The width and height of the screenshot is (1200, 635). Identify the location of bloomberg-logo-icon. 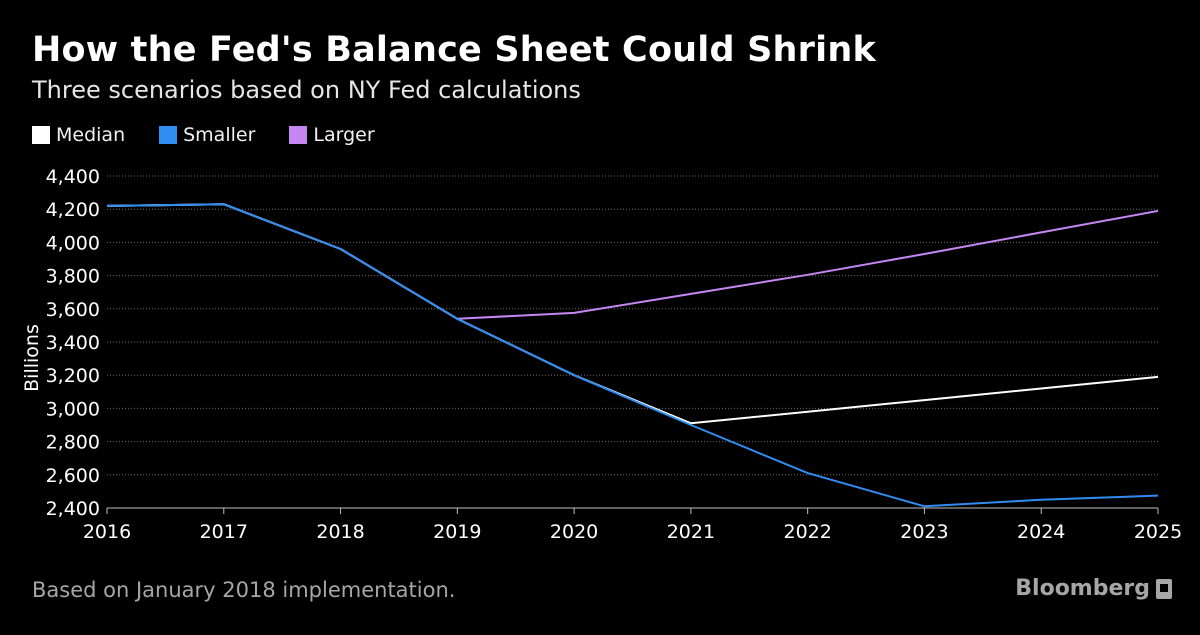
(1164, 588).